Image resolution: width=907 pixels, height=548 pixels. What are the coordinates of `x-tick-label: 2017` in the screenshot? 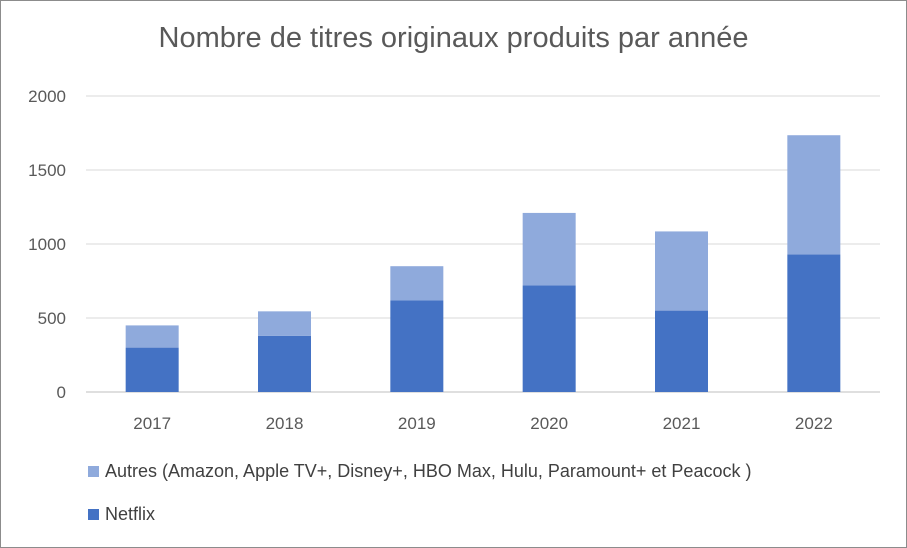 It's located at (152, 423).